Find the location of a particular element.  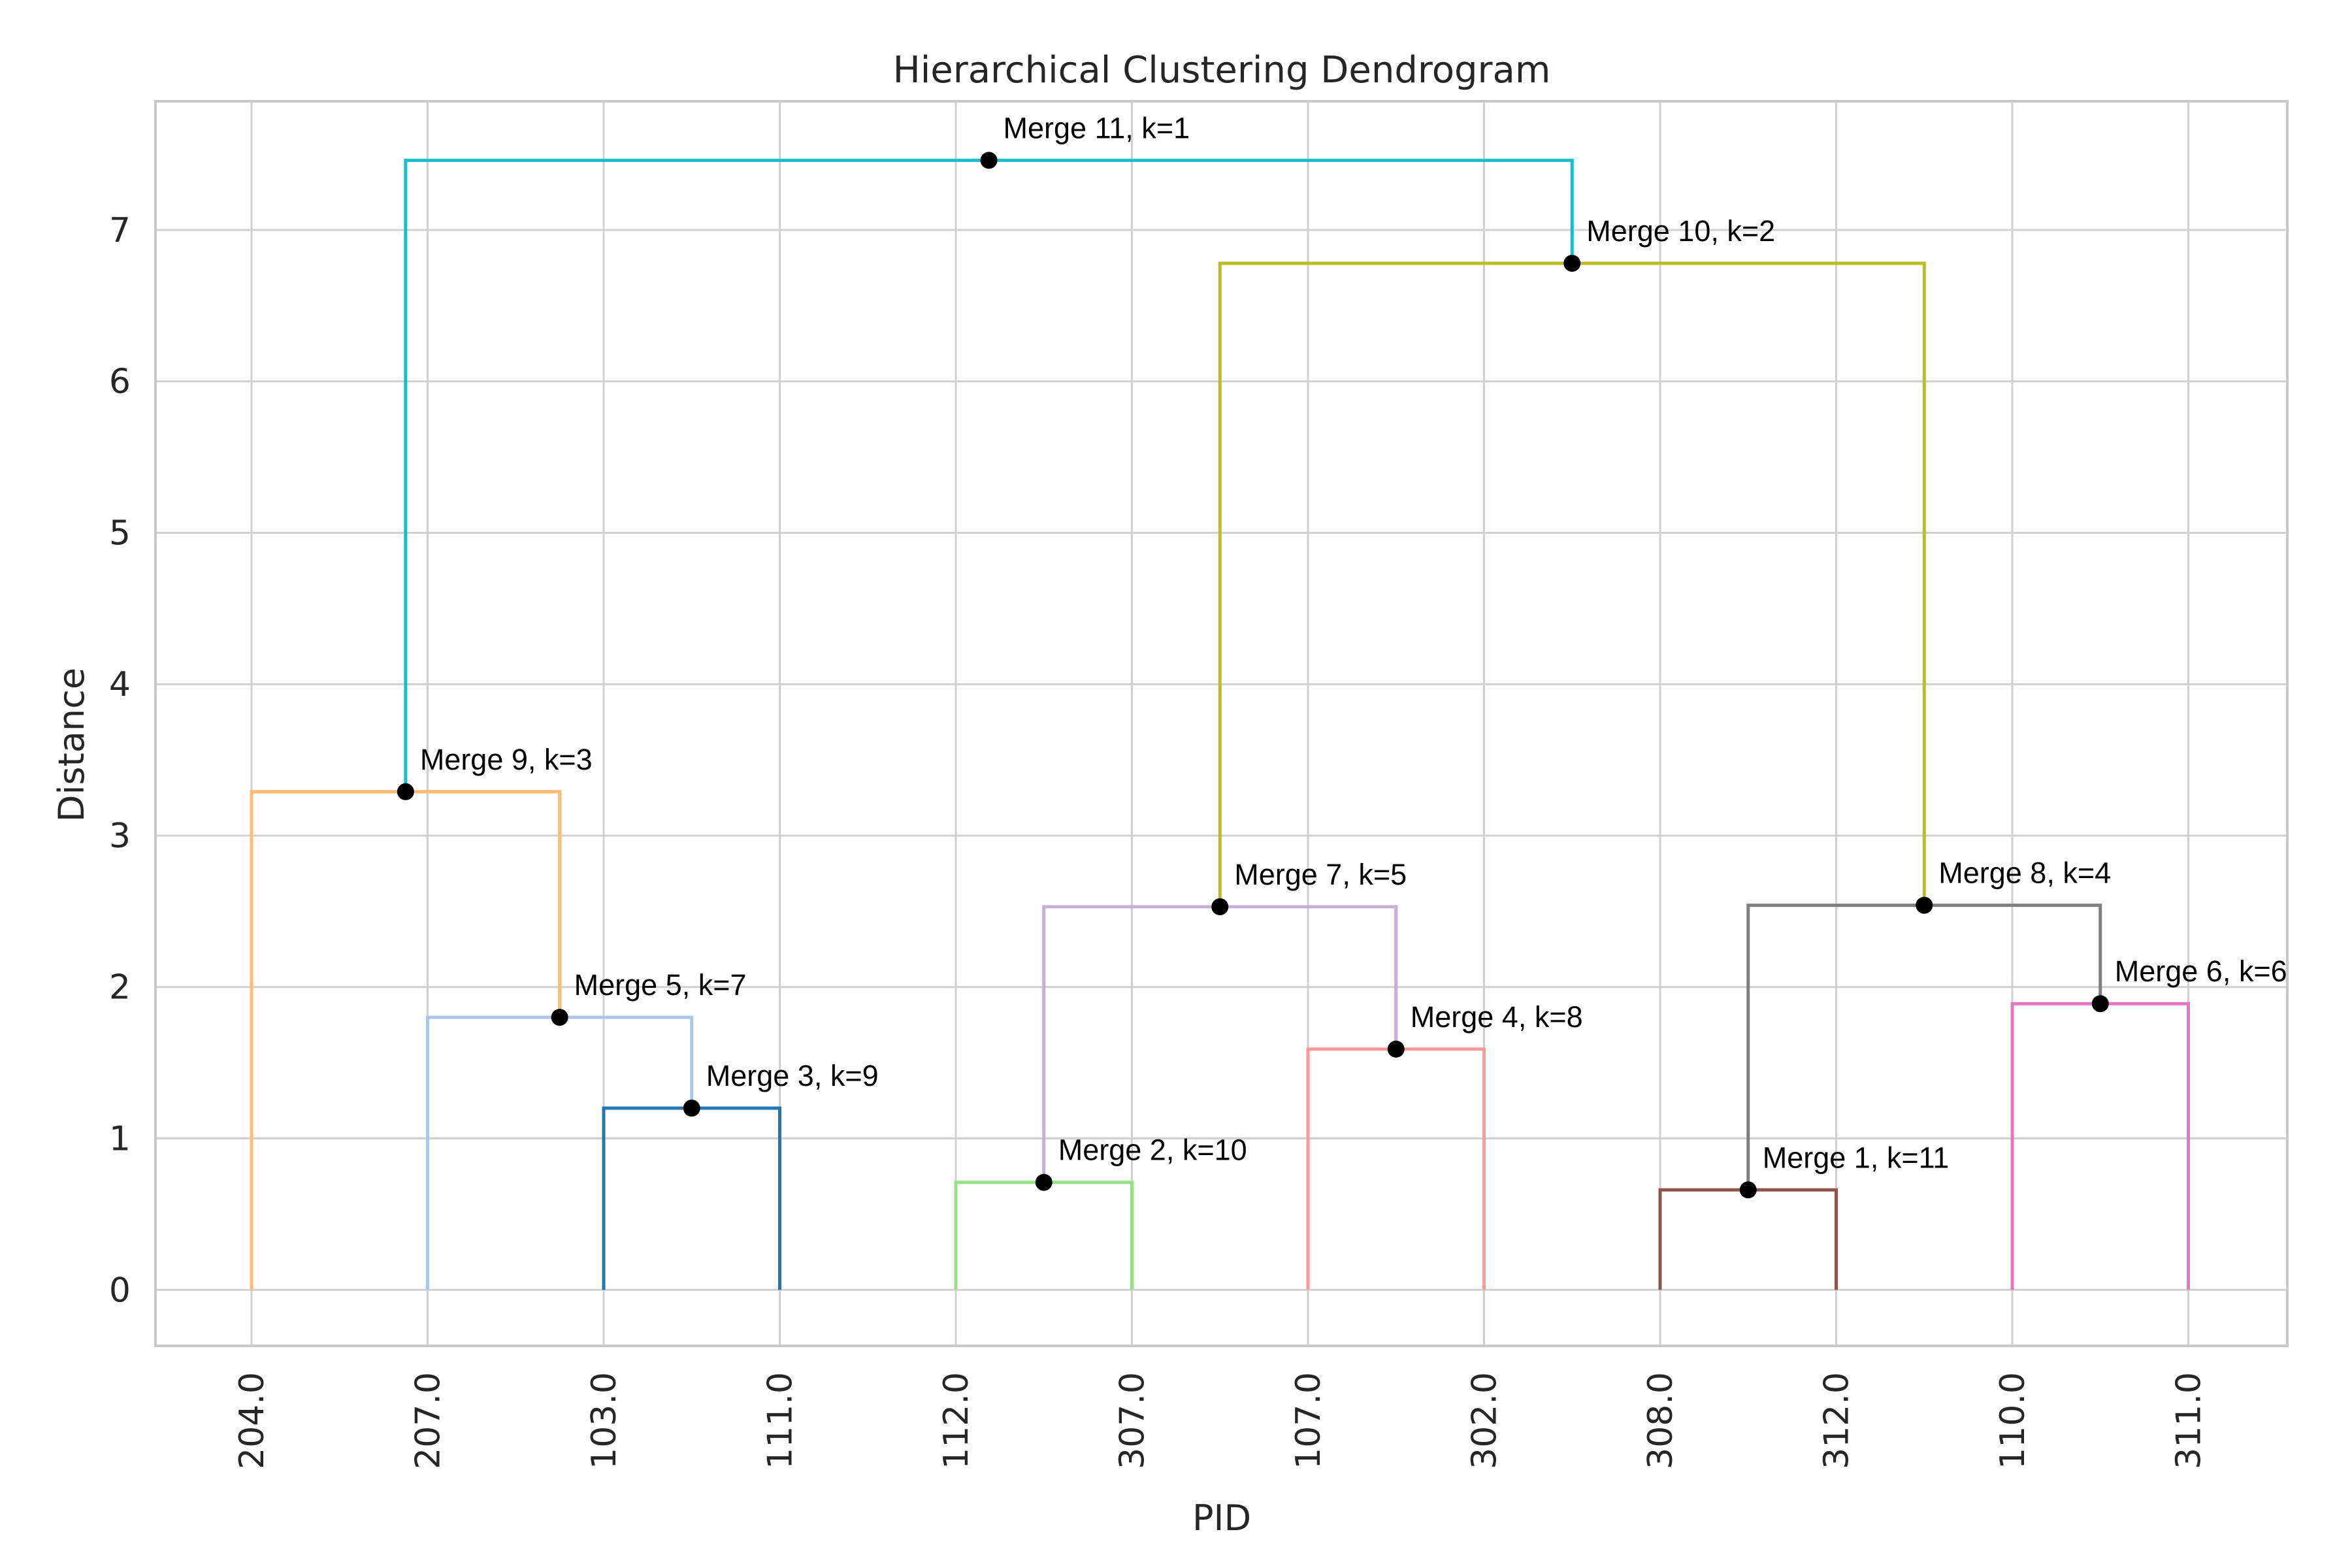

merge-annotation: Merge 6, k=6 is located at coordinates (2201, 971).